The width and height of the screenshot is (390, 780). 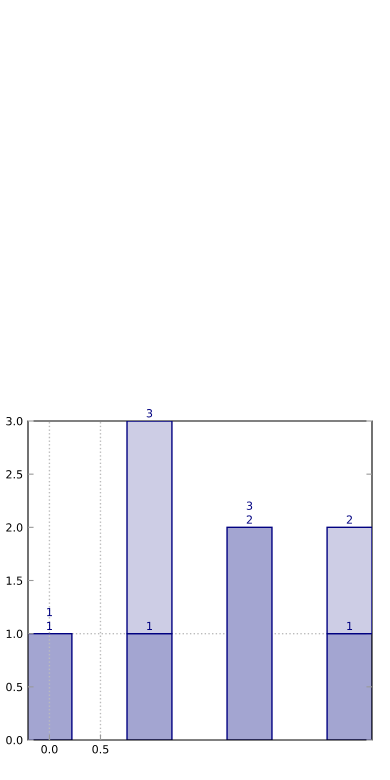 I want to click on y-tick-label: 0.0, so click(x=14, y=740).